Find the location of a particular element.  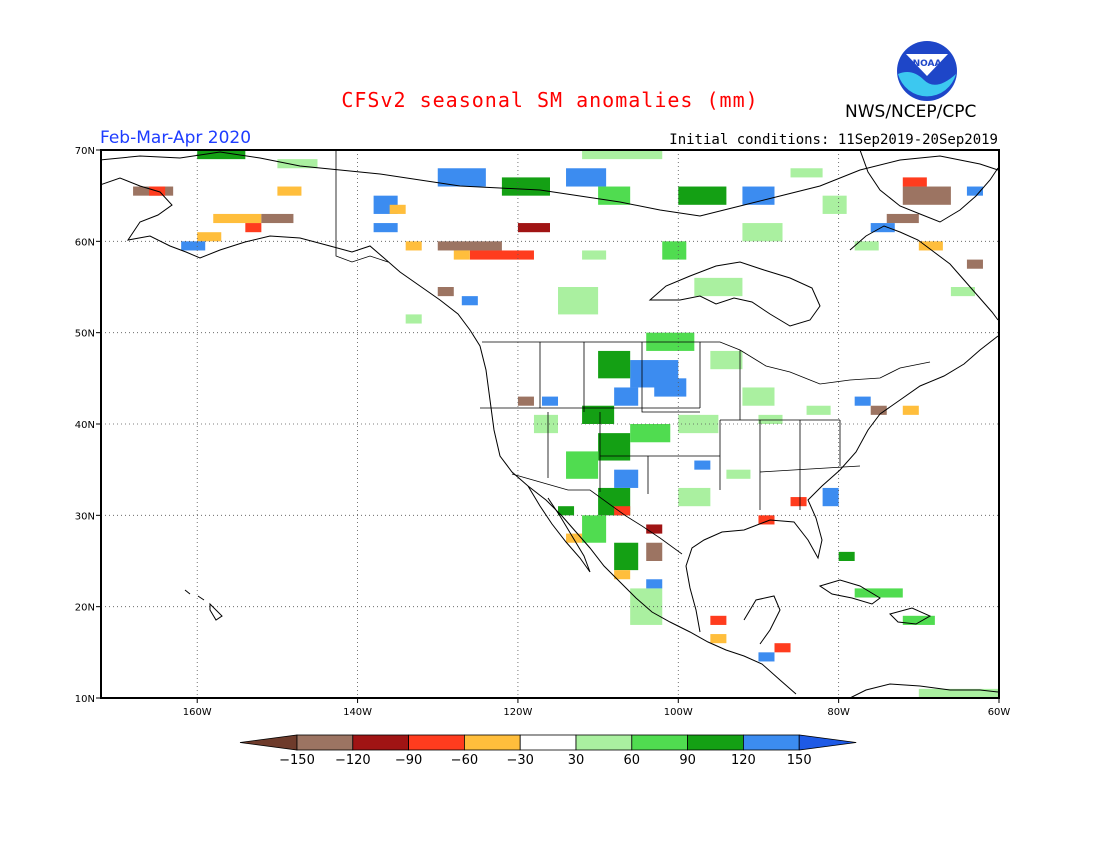

lon-tick-label: 160W is located at coordinates (197, 712).